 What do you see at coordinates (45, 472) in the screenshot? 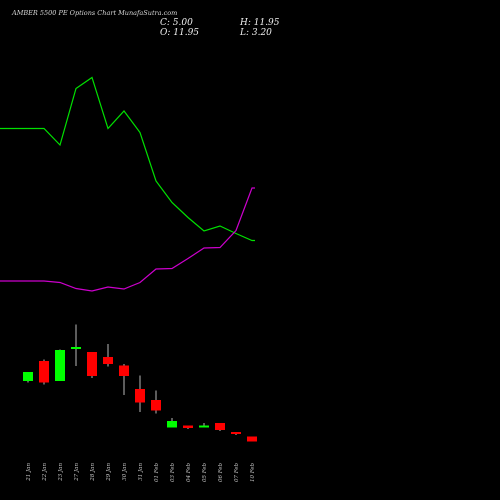
I see `x-tick-label: 22 Jan` at bounding box center [45, 472].